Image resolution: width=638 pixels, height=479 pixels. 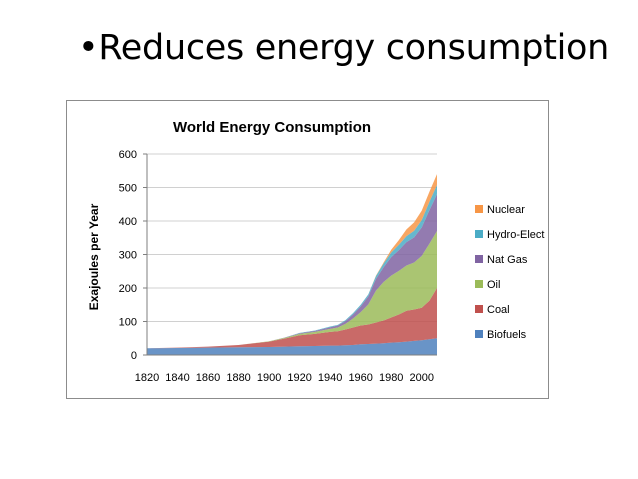 What do you see at coordinates (421, 378) in the screenshot?
I see `x-tick-label-2000: 2000` at bounding box center [421, 378].